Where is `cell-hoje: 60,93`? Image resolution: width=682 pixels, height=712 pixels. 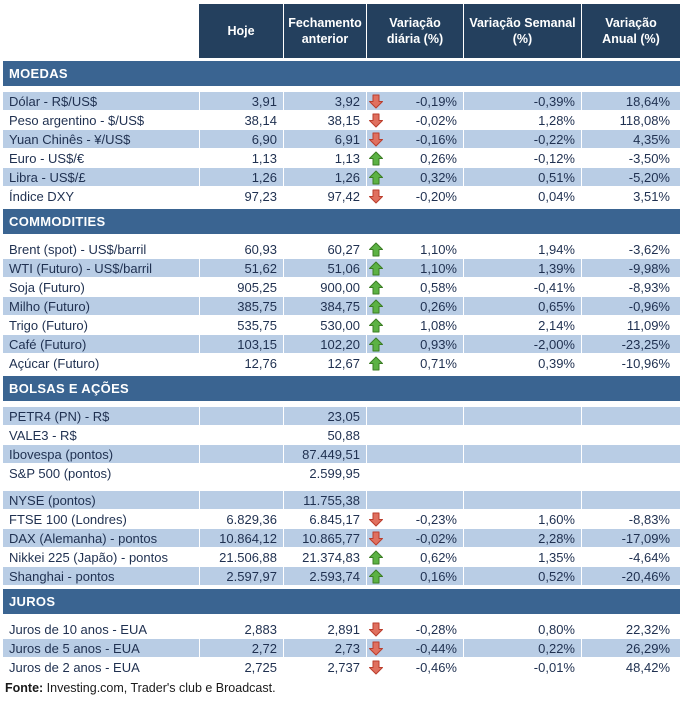 cell-hoje: 60,93 is located at coordinates (241, 249).